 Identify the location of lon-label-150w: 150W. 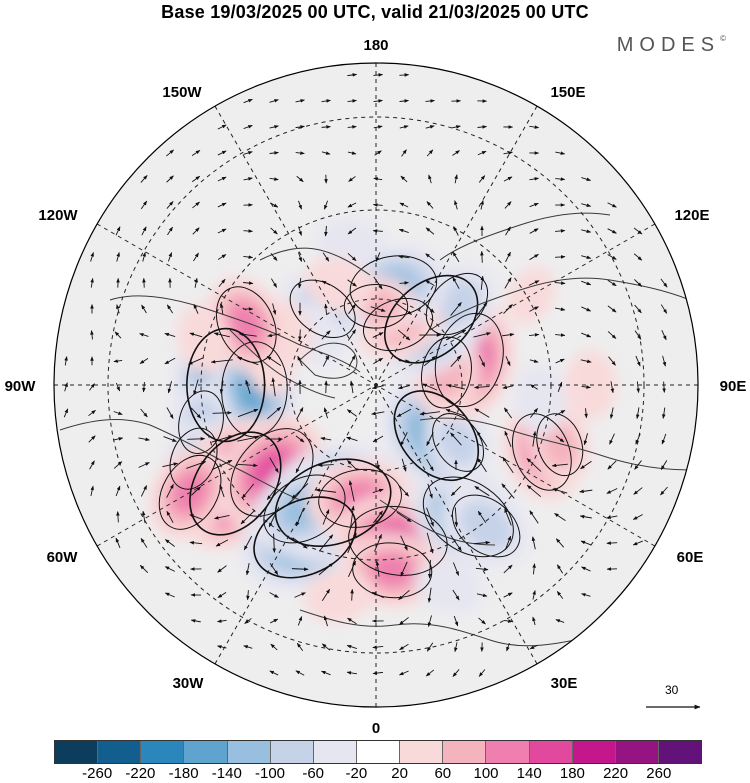
(182, 92).